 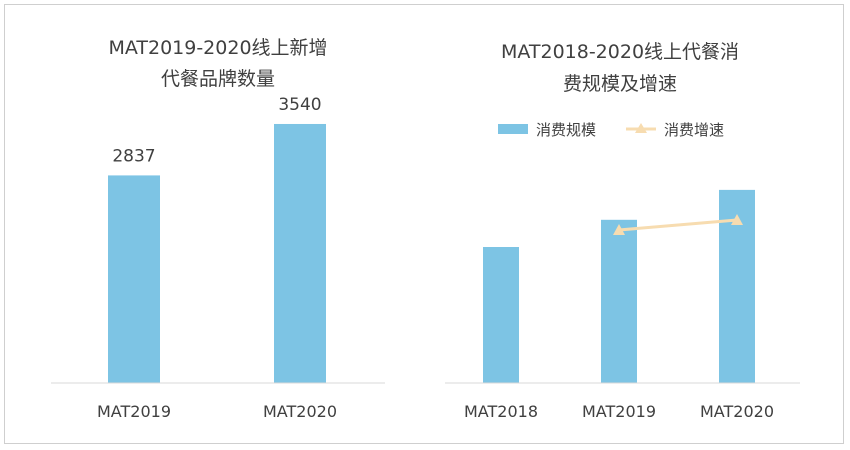 What do you see at coordinates (694, 130) in the screenshot?
I see `legend-label-line: 消费增速` at bounding box center [694, 130].